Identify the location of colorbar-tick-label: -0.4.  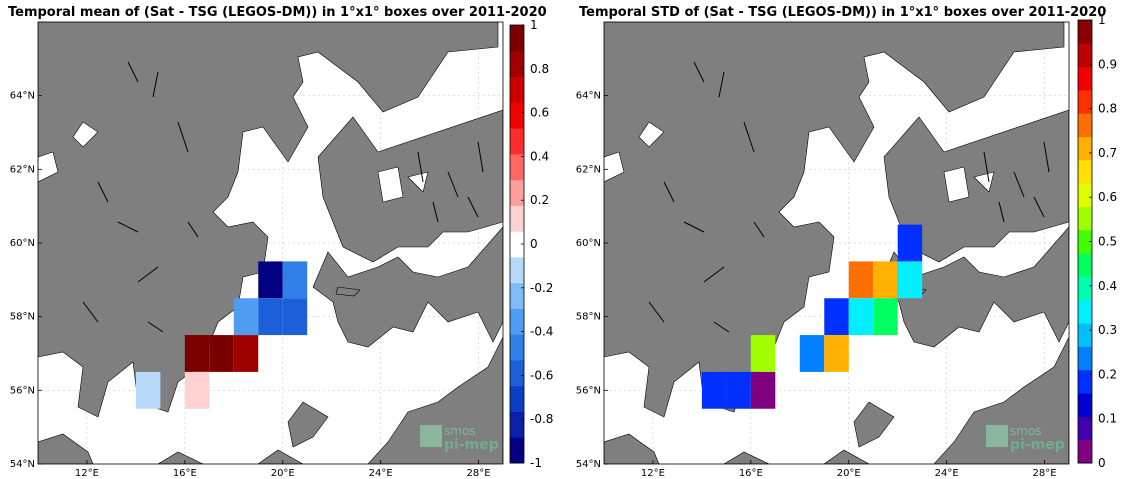
(541, 332).